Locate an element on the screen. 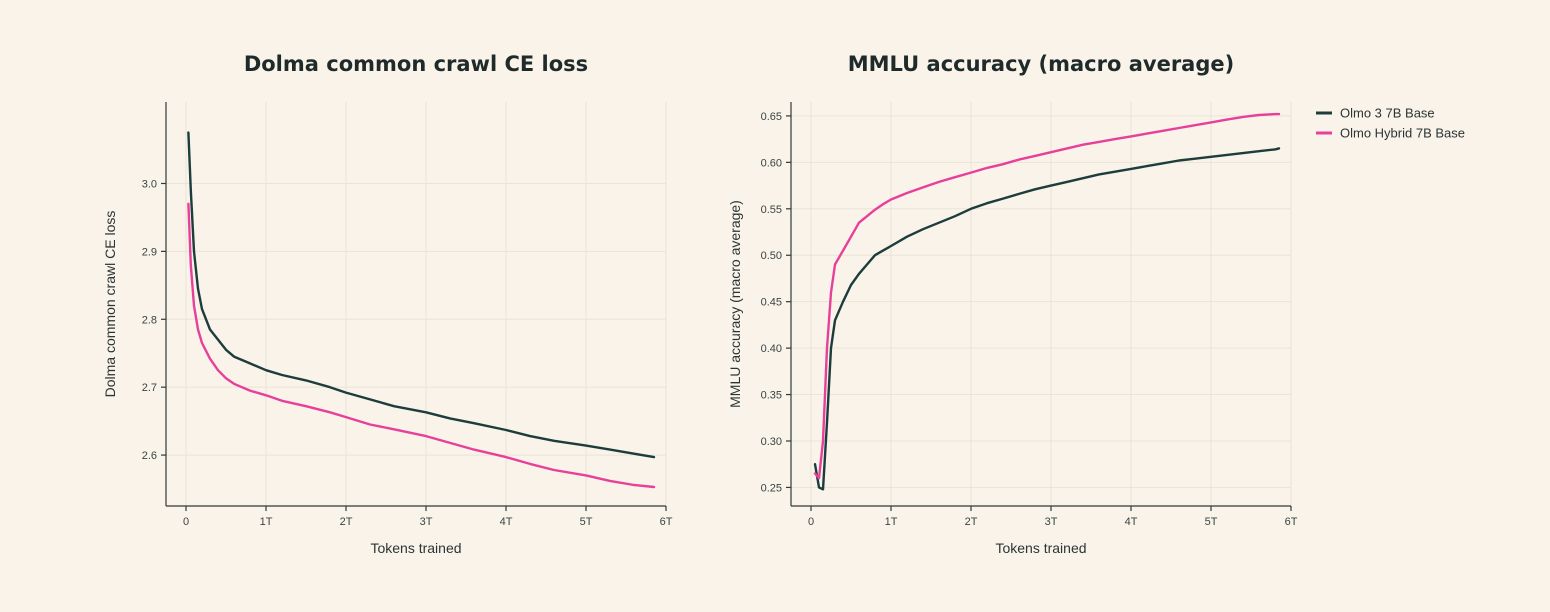 The image size is (1550, 612). ce-loss-y-ticks: 2.6 2.7 2.8 2.9 3.0 is located at coordinates (154, 320).